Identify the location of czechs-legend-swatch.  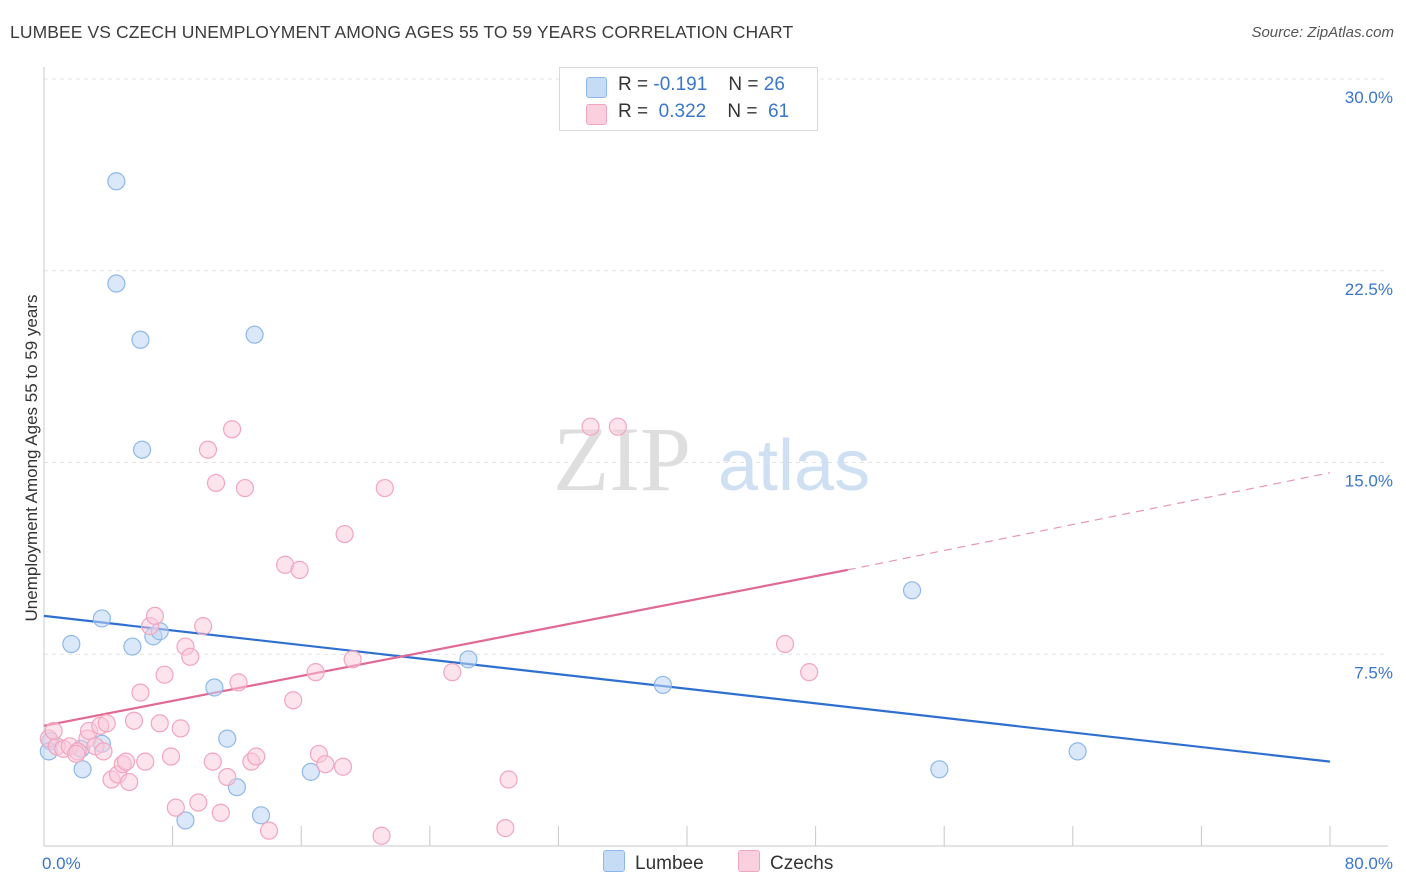
(749, 861).